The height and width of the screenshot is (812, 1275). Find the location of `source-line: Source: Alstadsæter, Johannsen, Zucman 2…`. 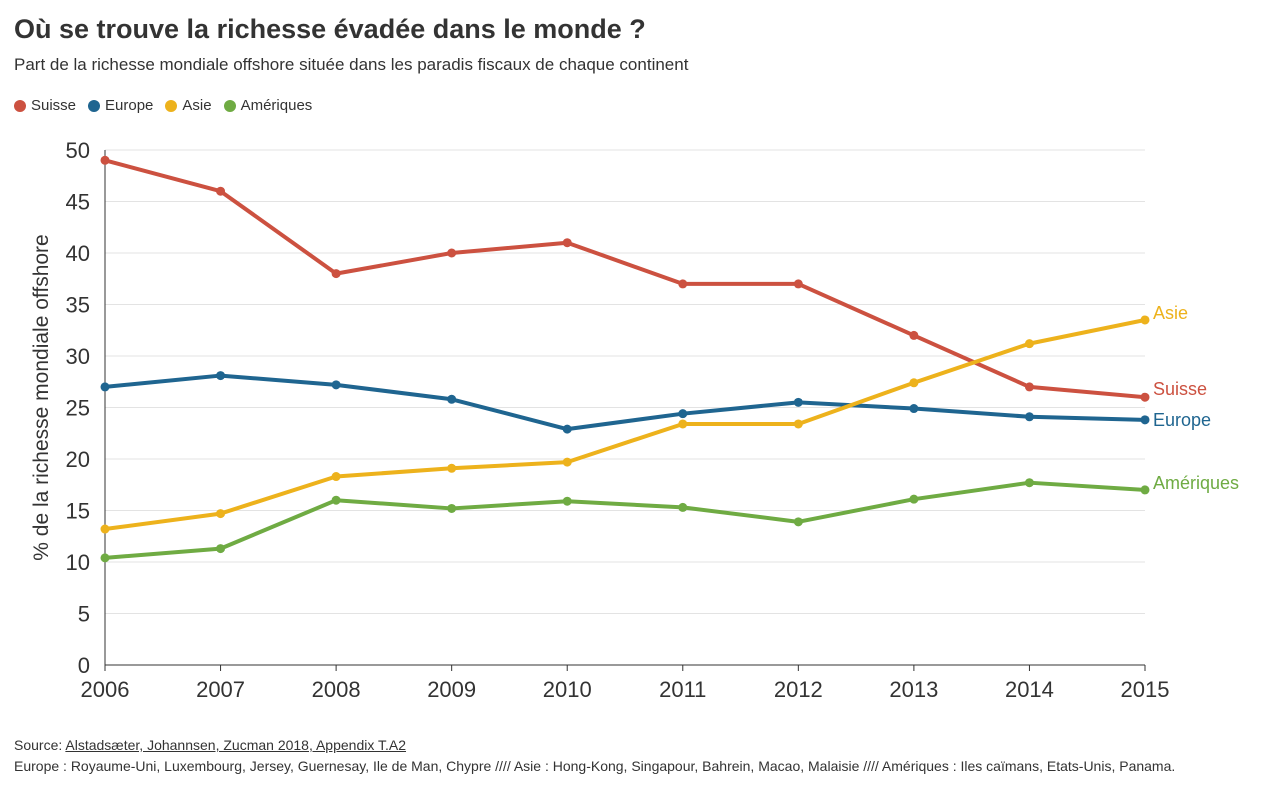

source-line: Source: Alstadsæter, Johannsen, Zucman 2… is located at coordinates (634, 745).